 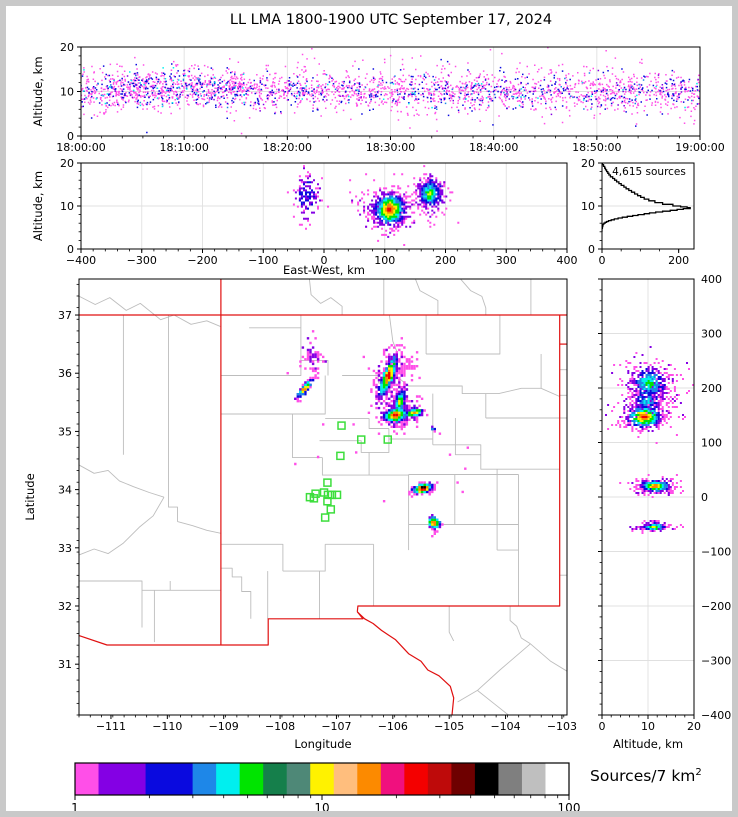 I want to click on svg-text: 31, so click(x=65, y=664).